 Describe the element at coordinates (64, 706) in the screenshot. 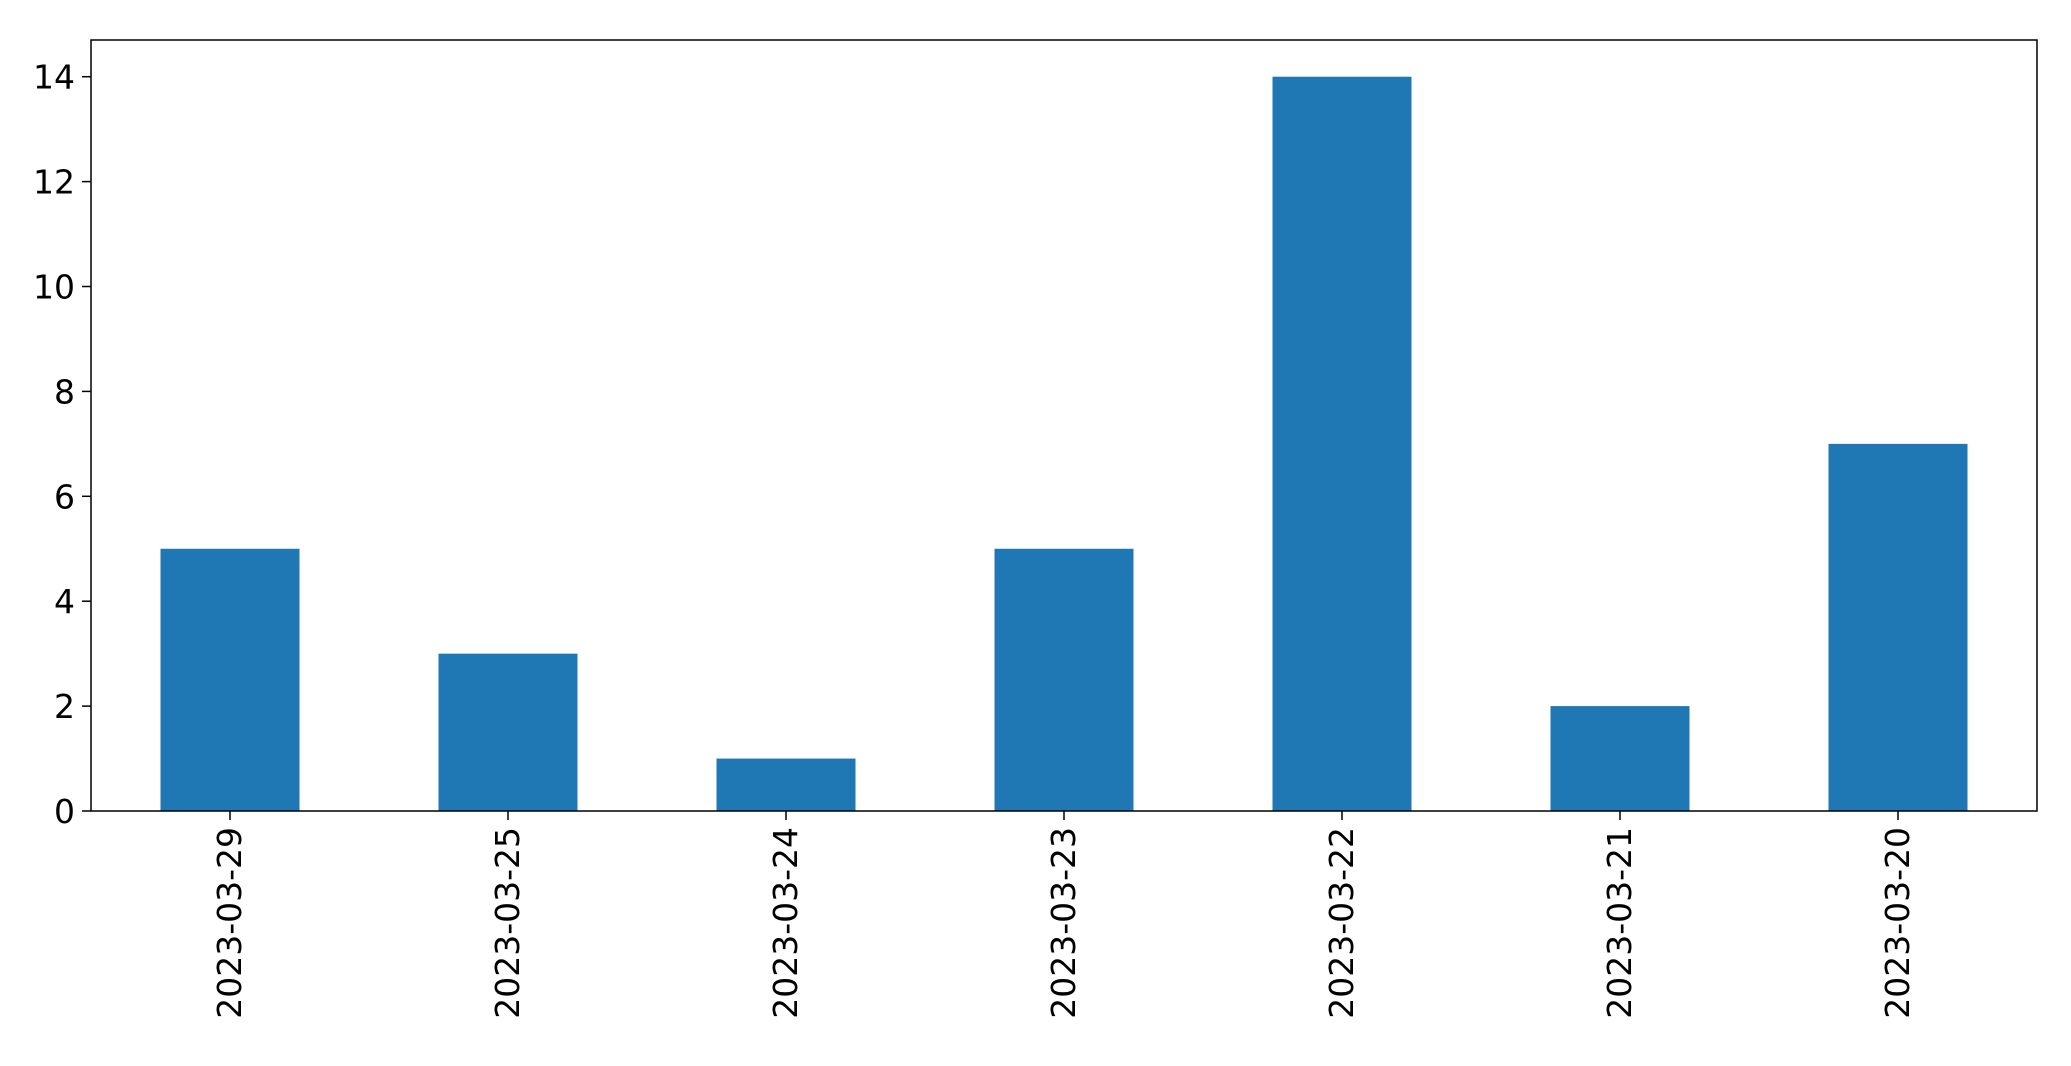

I see `y-tick-label: 2` at that location.